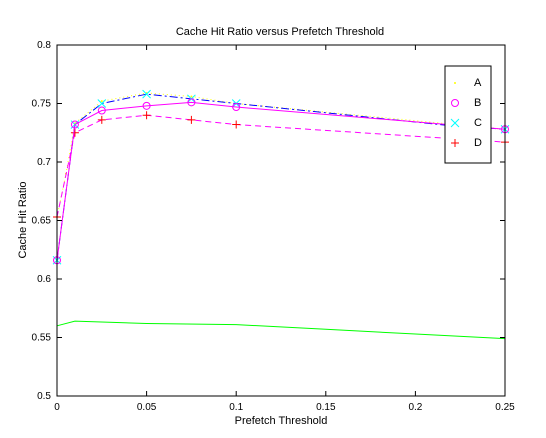 This screenshot has height=438, width=546. What do you see at coordinates (415, 407) in the screenshot?
I see `x-tick-label: 0.2` at bounding box center [415, 407].